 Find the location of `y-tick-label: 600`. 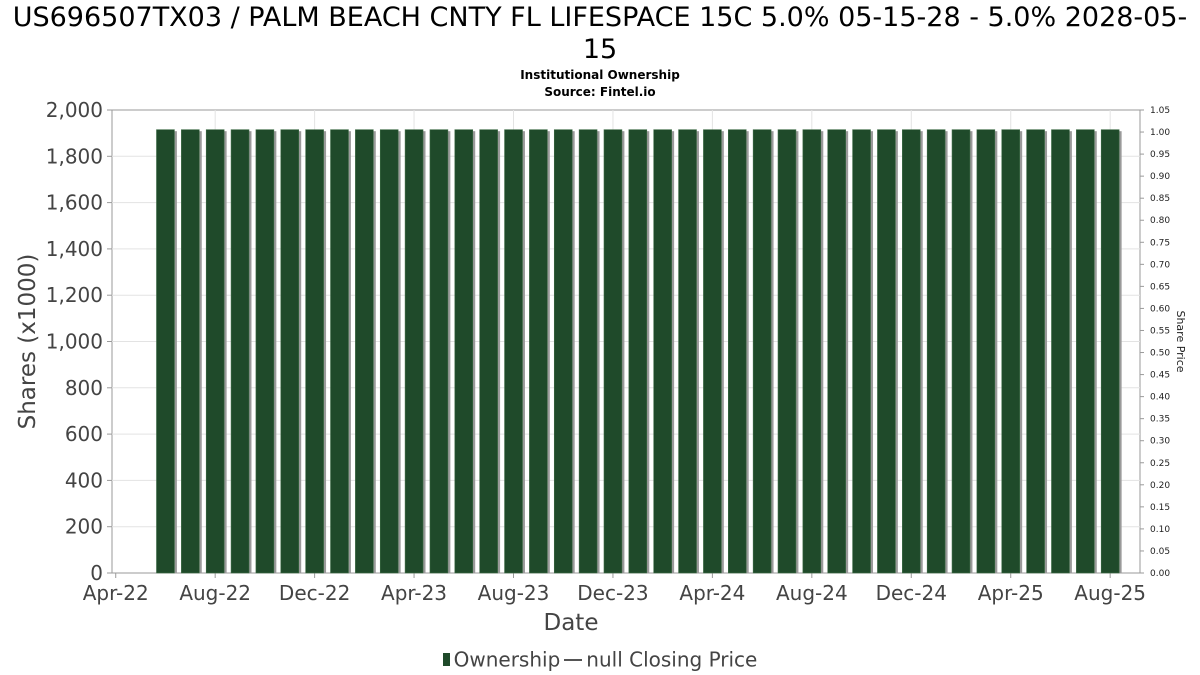

y-tick-label: 600 is located at coordinates (84, 434).